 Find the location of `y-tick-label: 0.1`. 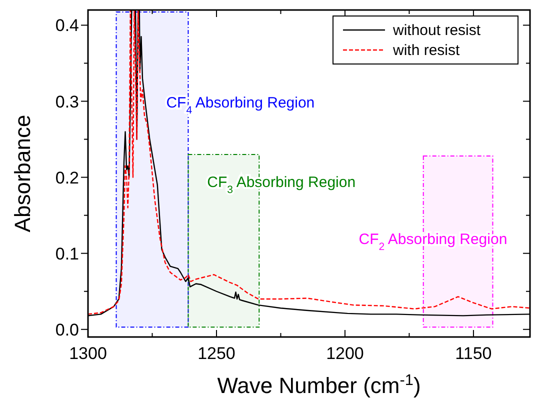

y-tick-label: 0.1 is located at coordinates (67, 254).